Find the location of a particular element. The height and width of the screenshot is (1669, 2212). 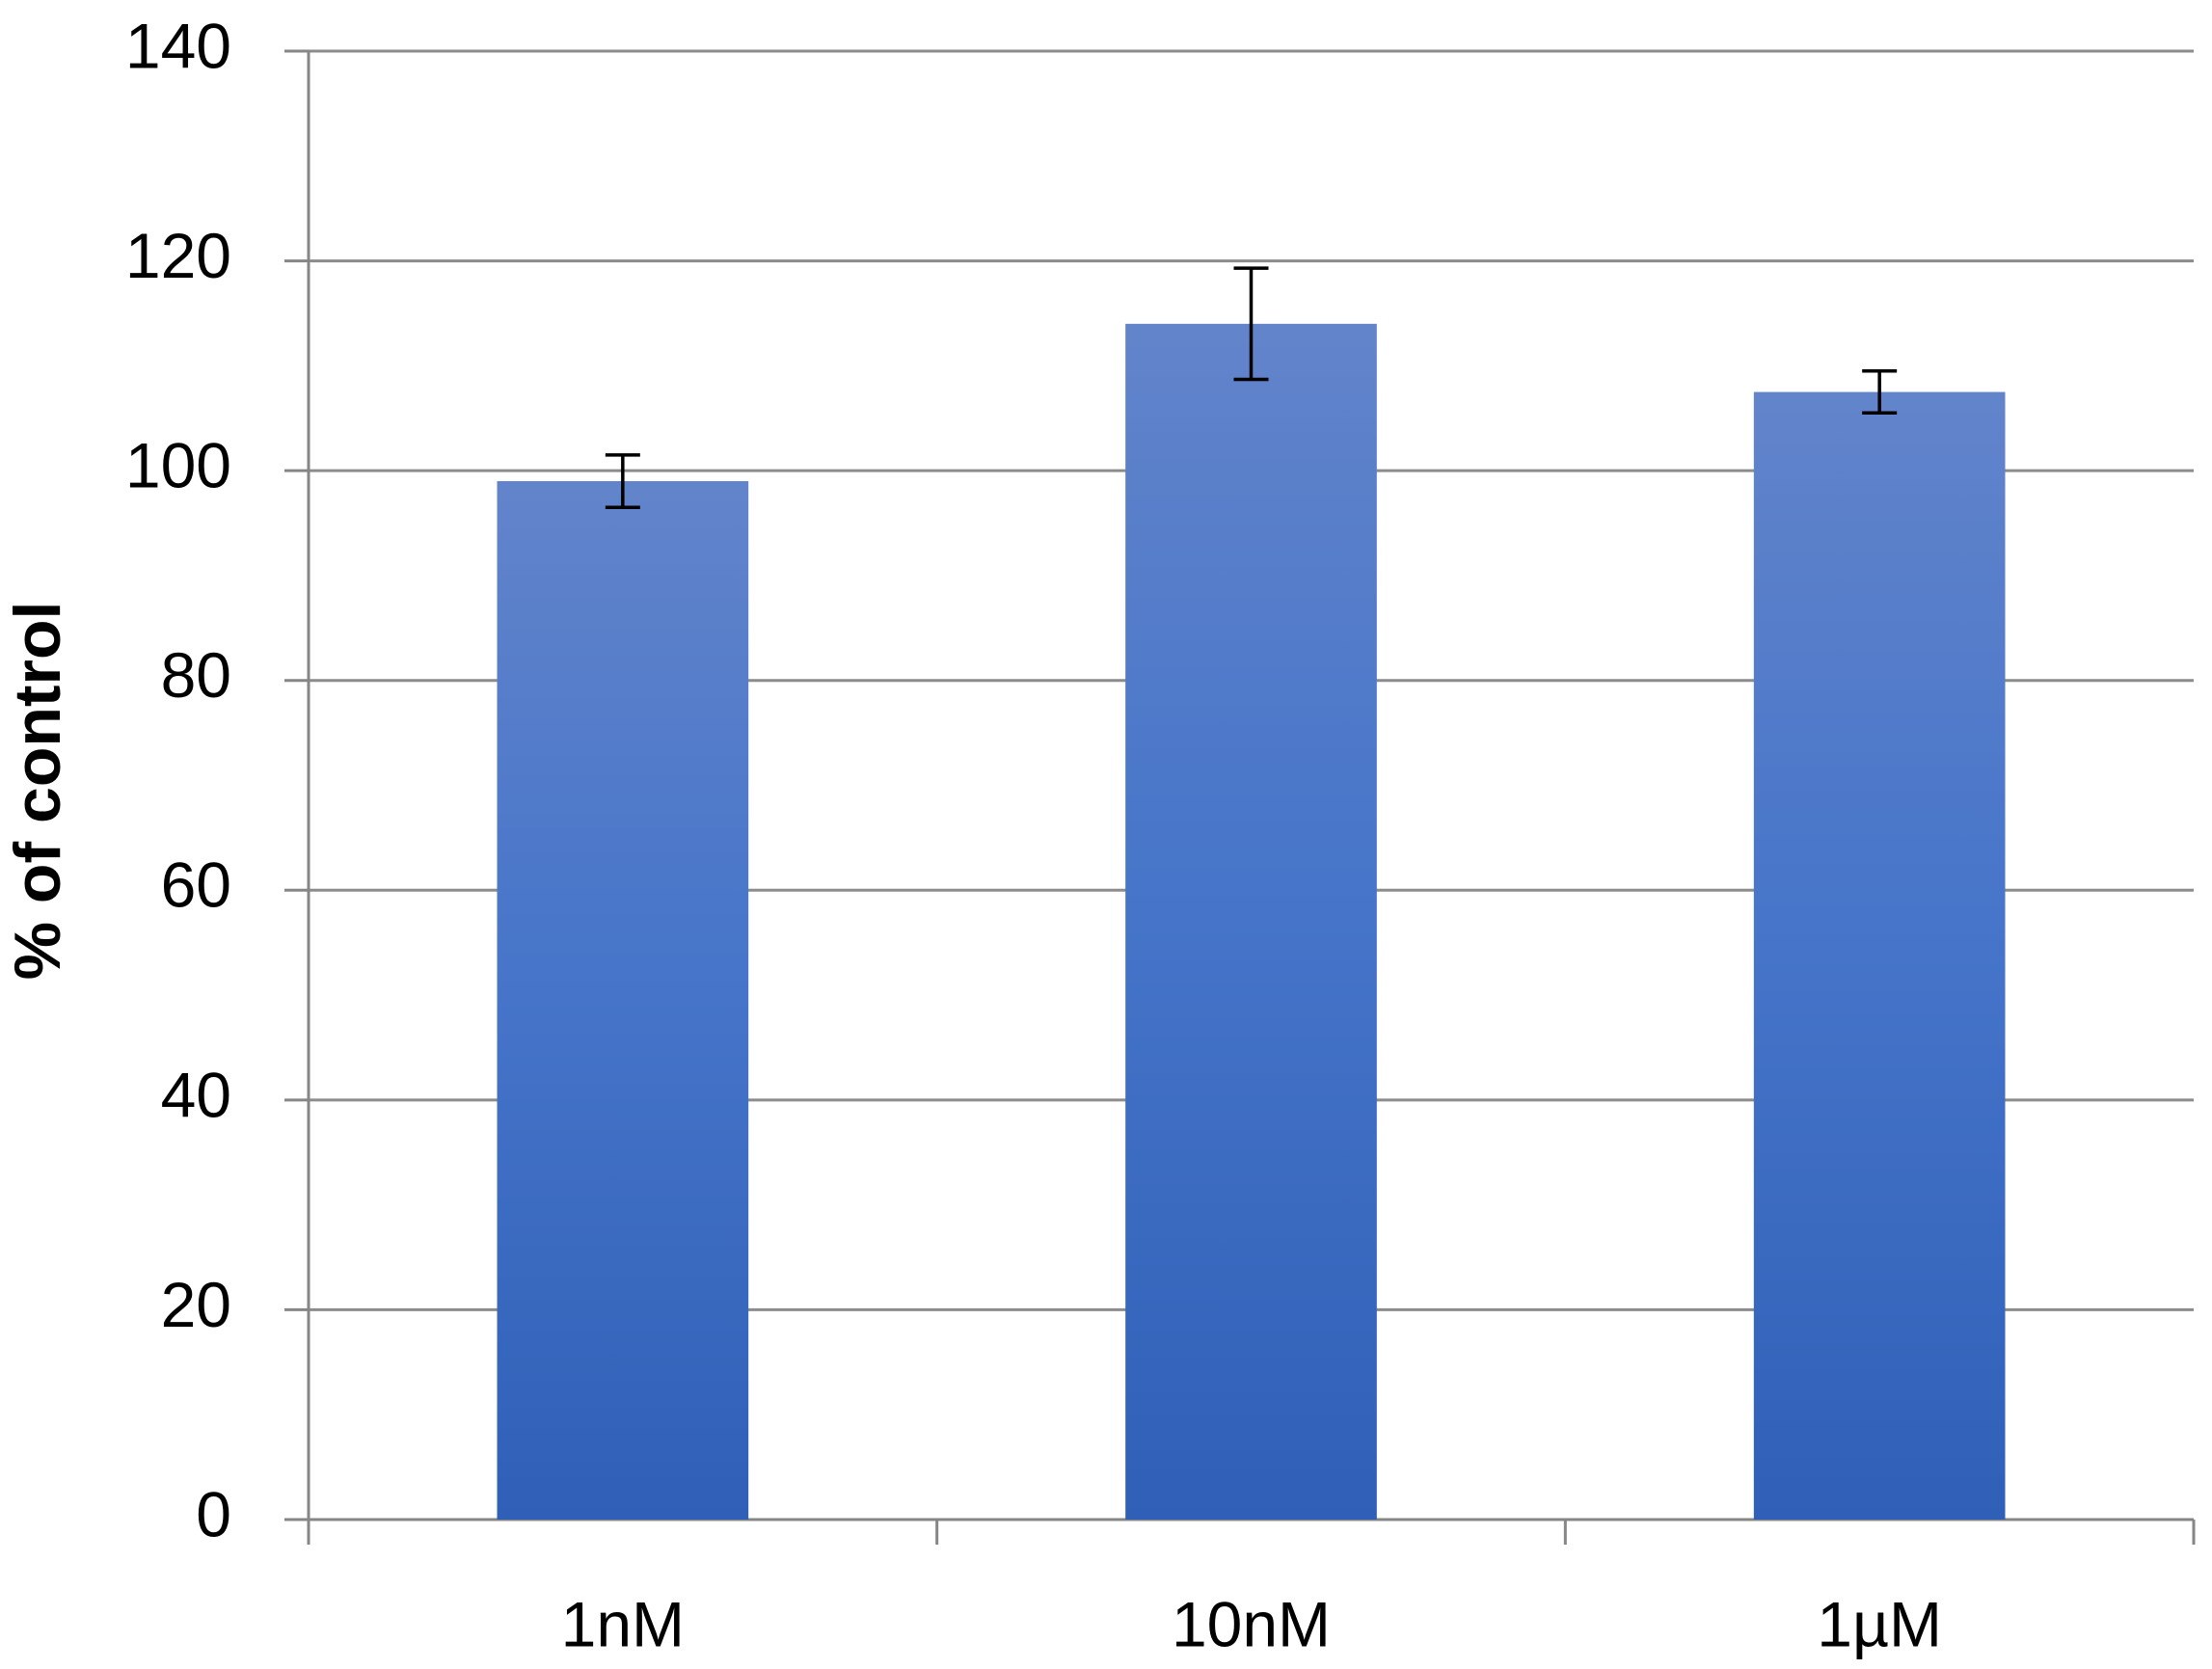

y-tick-label: 100 is located at coordinates (178, 466).